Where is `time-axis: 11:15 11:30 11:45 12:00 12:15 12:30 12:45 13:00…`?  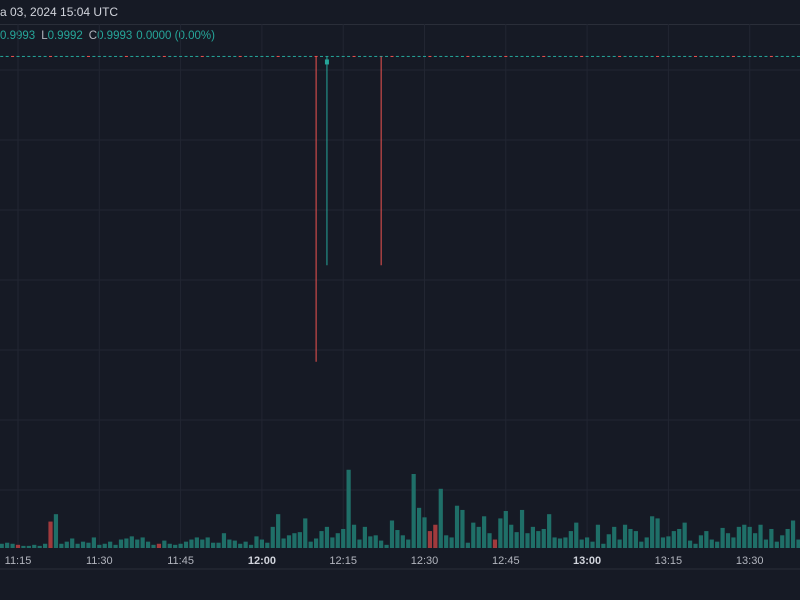
time-axis: 11:15 11:30 11:45 12:00 12:15 12:30 12:45 13:00… is located at coordinates (384, 561).